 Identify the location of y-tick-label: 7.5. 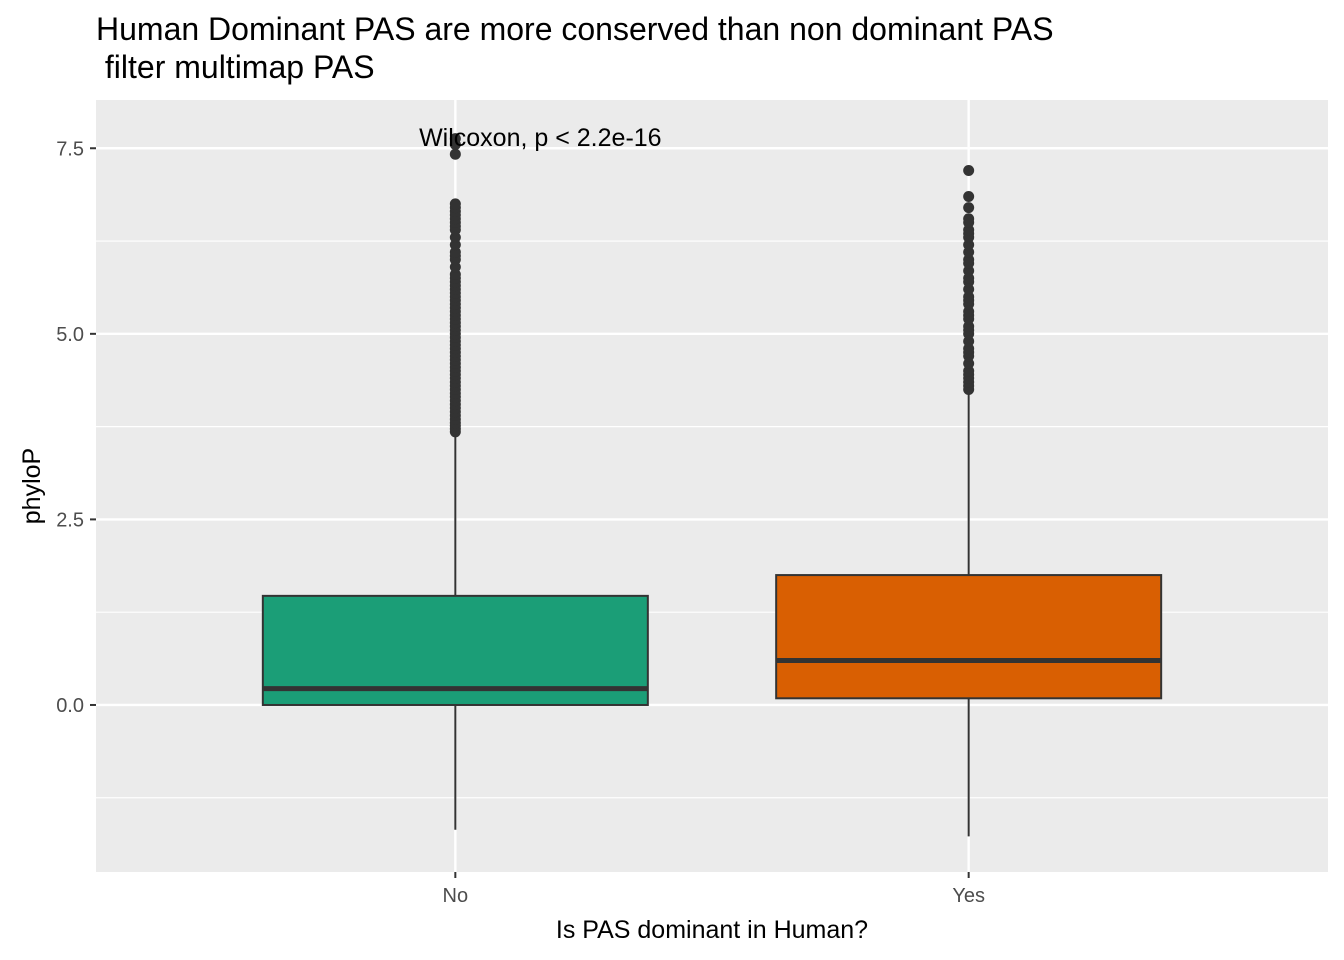
(70, 149).